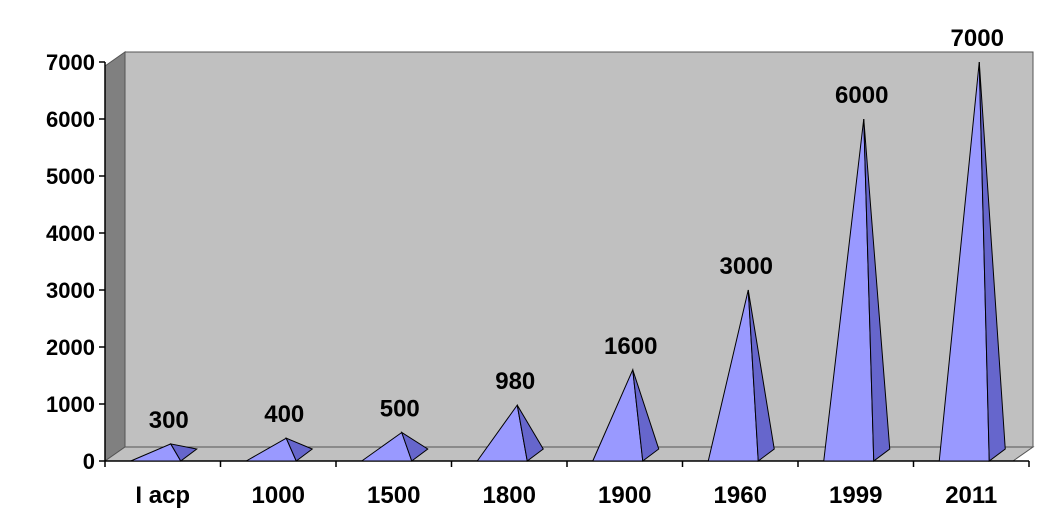  I want to click on category-label-7: 2011, so click(971, 495).